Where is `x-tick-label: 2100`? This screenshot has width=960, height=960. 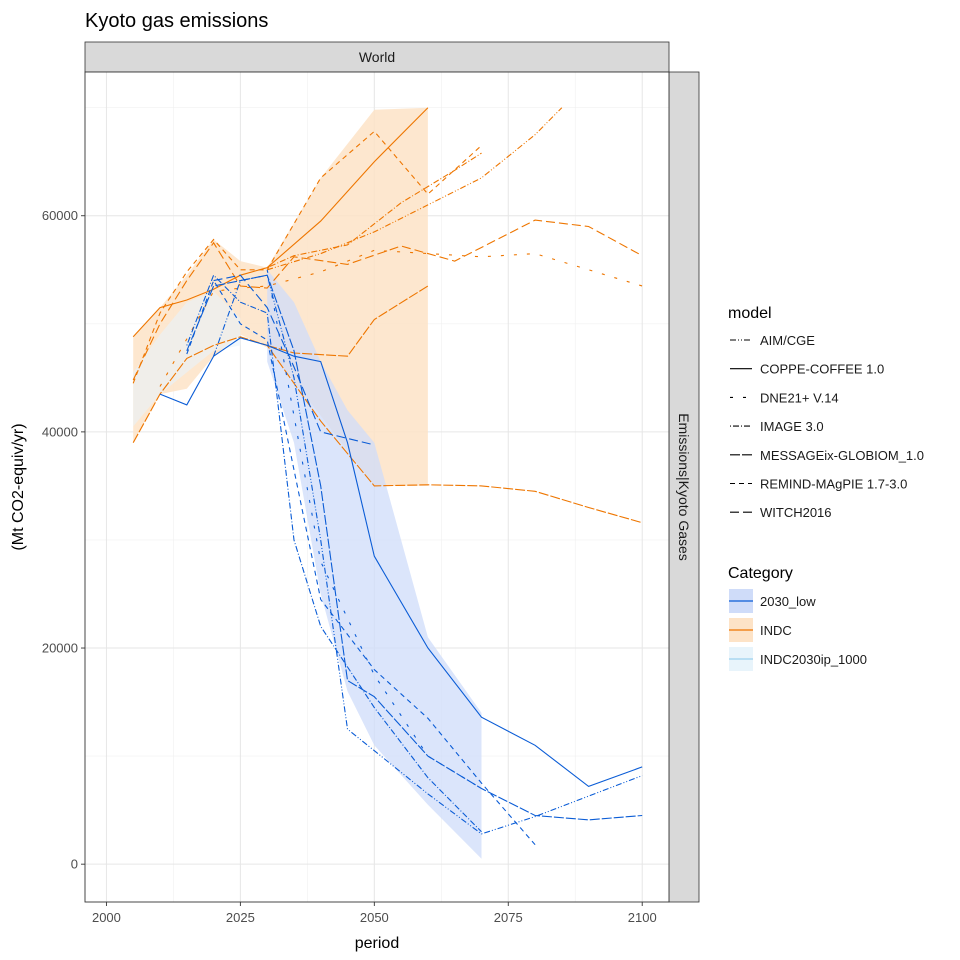 x-tick-label: 2100 is located at coordinates (642, 917).